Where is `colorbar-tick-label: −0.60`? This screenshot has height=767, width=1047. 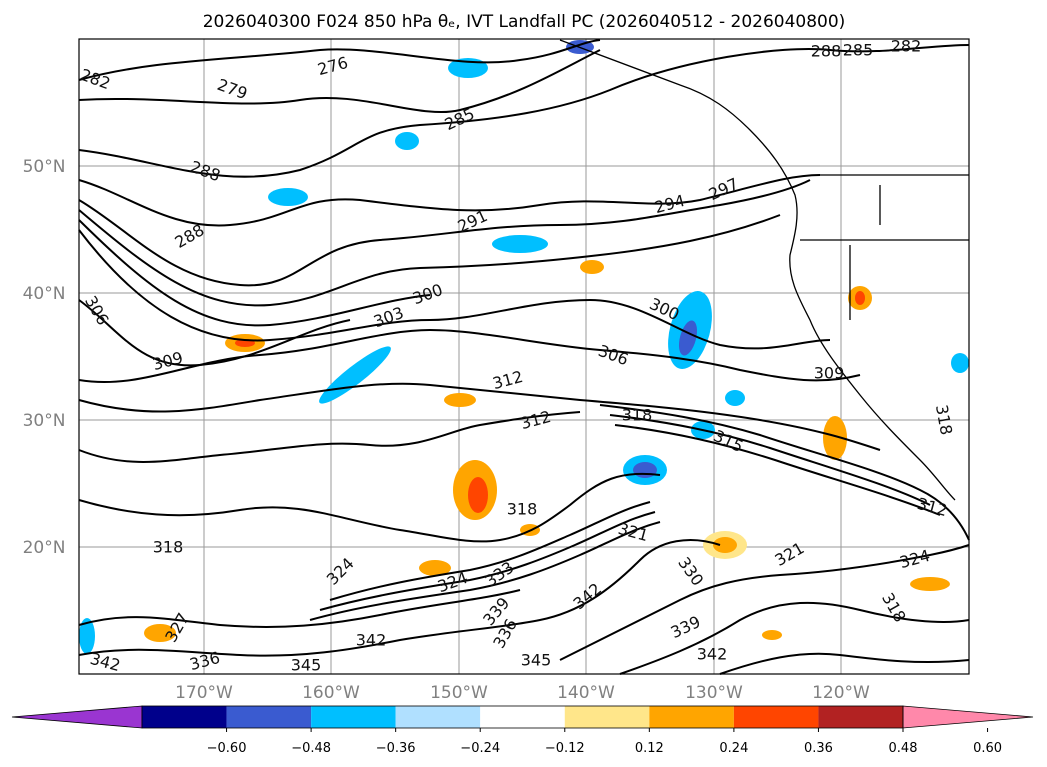 colorbar-tick-label: −0.60 is located at coordinates (227, 748).